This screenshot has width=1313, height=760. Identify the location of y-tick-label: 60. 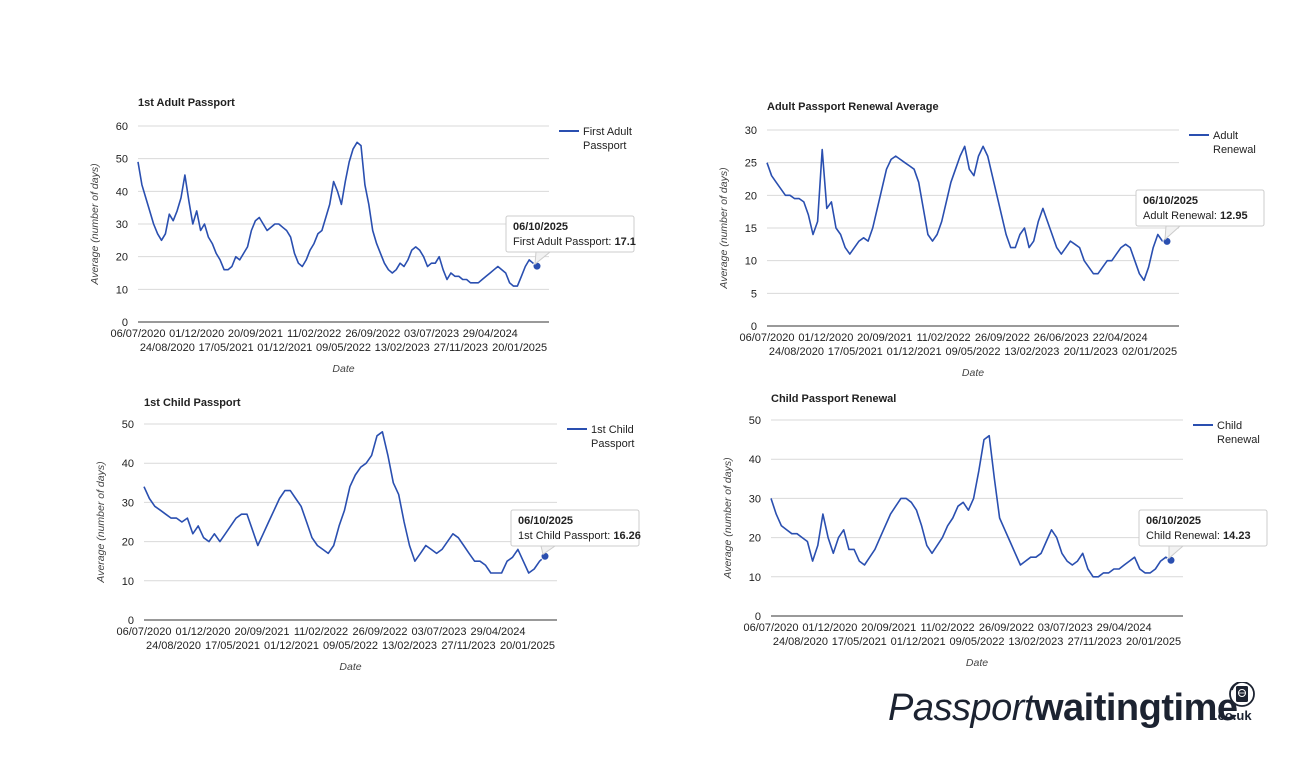
(122, 127).